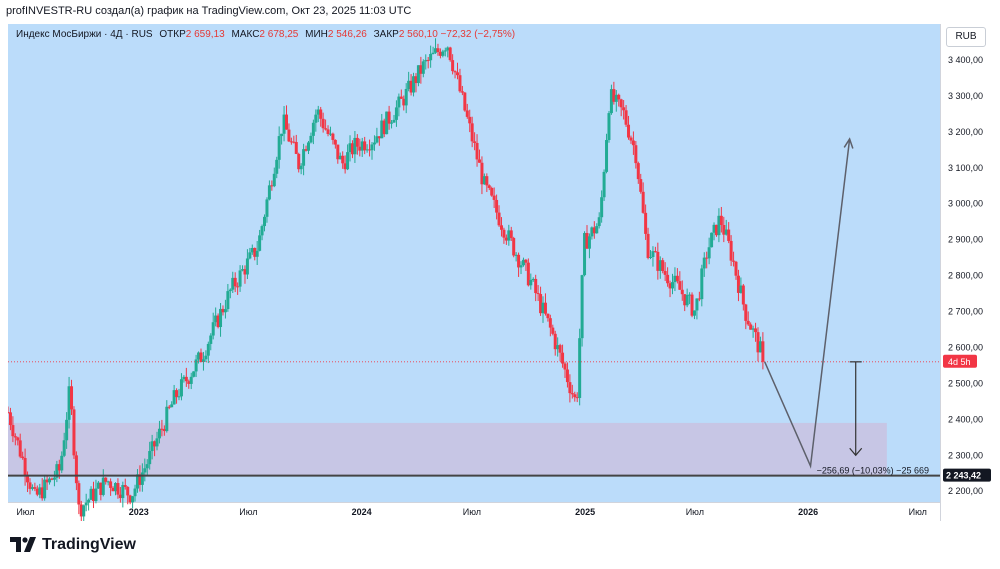  Describe the element at coordinates (965, 347) in the screenshot. I see `y-tick-label: 2 600,00` at that location.